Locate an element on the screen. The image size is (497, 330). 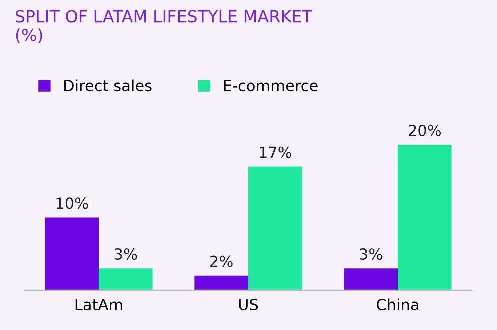
data-label: 2% is located at coordinates (221, 262).